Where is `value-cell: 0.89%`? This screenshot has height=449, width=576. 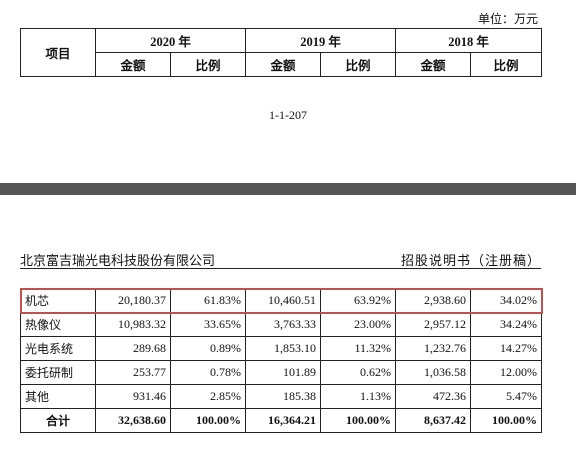 value-cell: 0.89% is located at coordinates (208, 348).